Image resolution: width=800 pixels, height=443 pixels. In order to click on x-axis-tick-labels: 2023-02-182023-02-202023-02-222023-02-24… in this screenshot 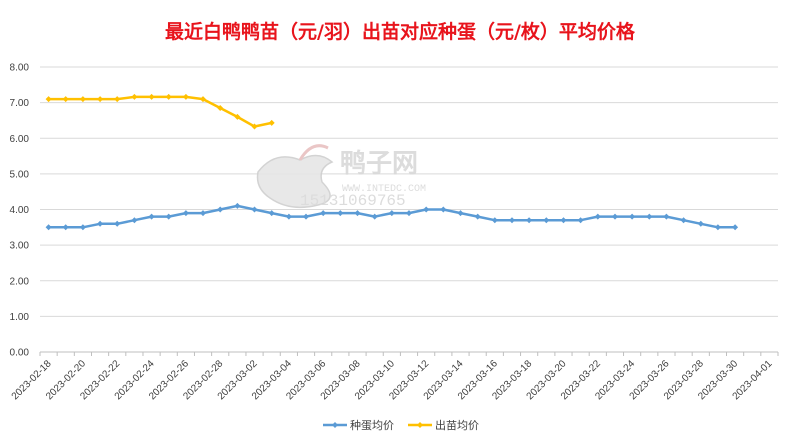, I will do `click(392, 380)`.